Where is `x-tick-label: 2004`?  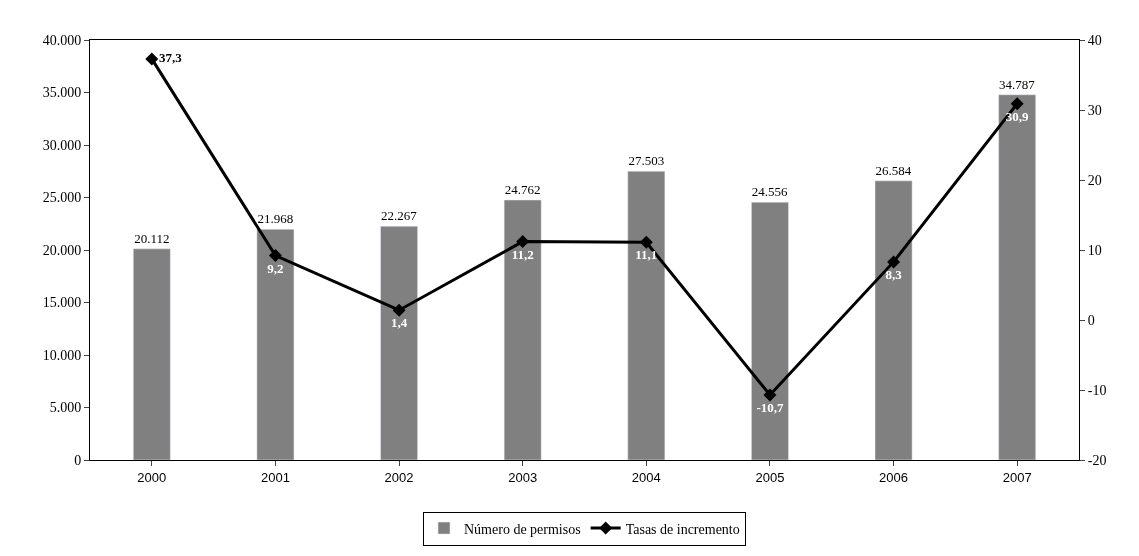
x-tick-label: 2004 is located at coordinates (646, 477).